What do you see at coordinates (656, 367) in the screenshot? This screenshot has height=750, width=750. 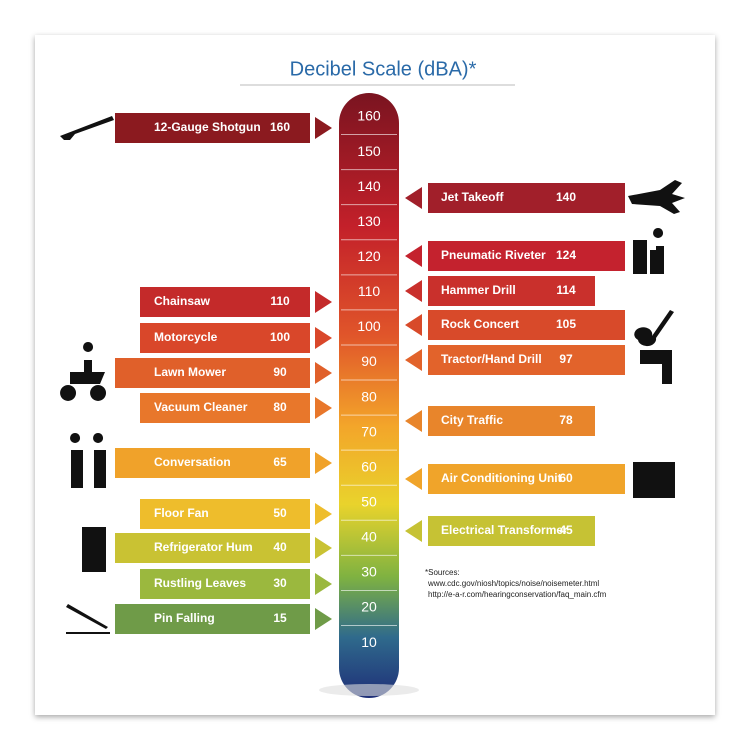 I see `drill-icon` at bounding box center [656, 367].